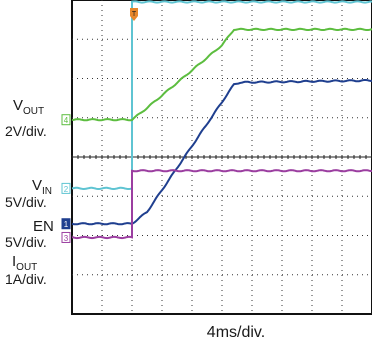  I want to click on vout-label-main: V, so click(18, 105).